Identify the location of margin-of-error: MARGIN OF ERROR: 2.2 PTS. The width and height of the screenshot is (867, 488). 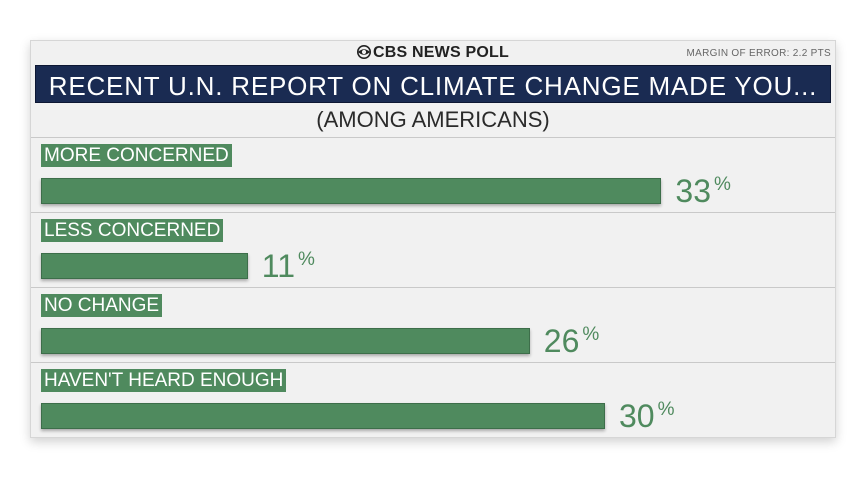
(758, 53).